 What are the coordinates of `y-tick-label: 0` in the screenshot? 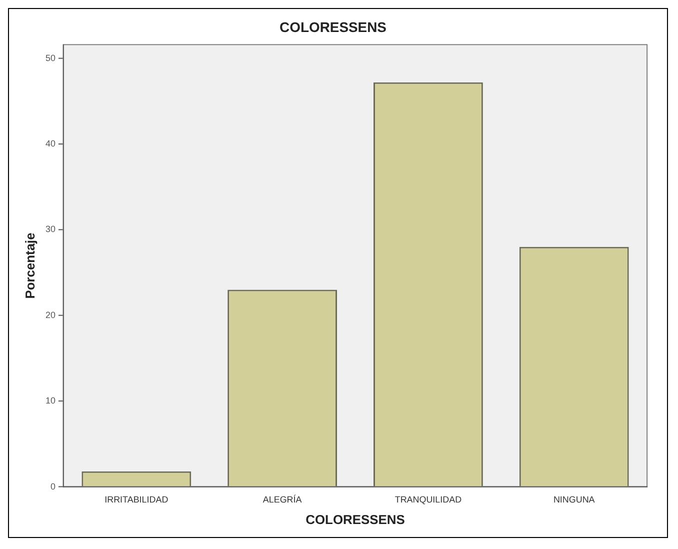 It's located at (53, 486).